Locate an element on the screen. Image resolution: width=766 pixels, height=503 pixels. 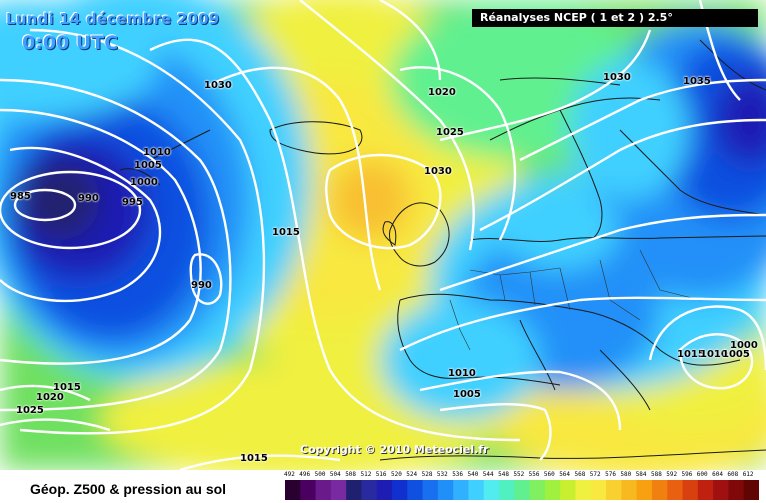
legend-tick-label: 568 is located at coordinates (580, 474).